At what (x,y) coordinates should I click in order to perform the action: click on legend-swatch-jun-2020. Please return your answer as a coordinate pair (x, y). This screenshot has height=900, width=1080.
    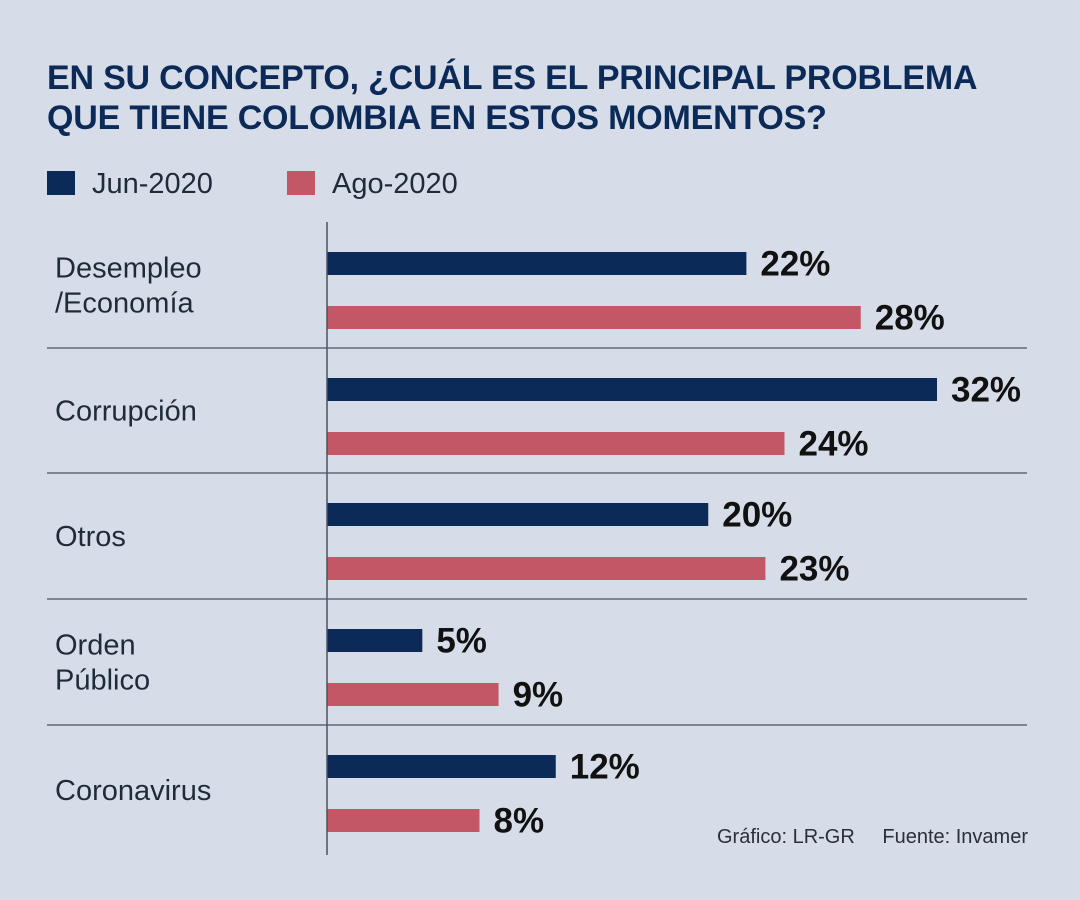
    Looking at the image, I should click on (61, 183).